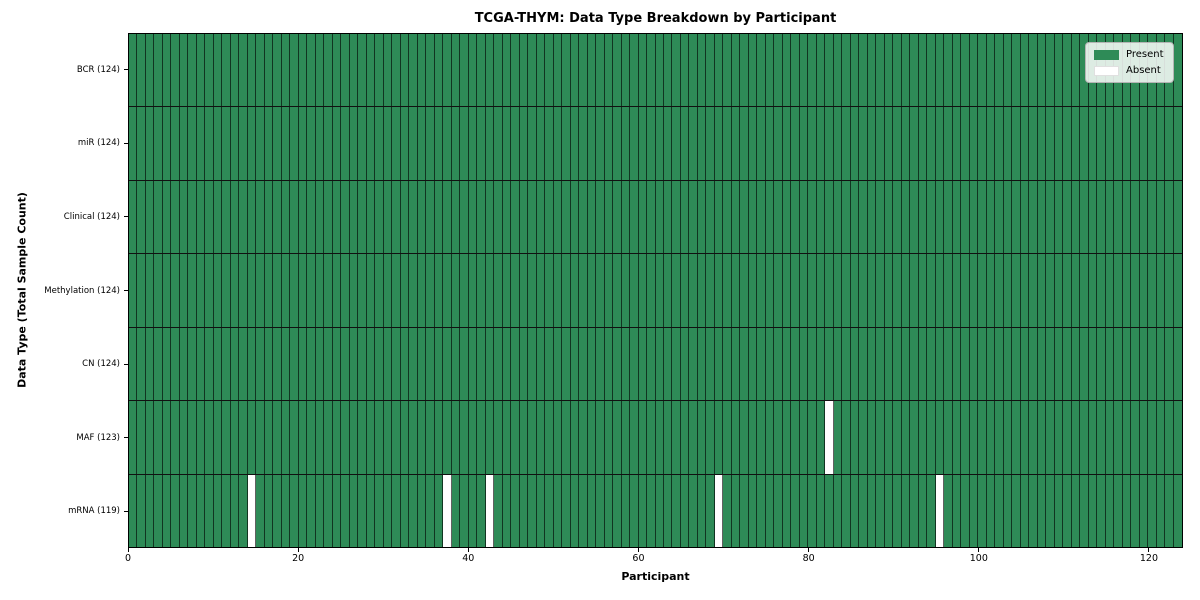 The image size is (1200, 600). I want to click on legend-item-present: Present, so click(1129, 54).